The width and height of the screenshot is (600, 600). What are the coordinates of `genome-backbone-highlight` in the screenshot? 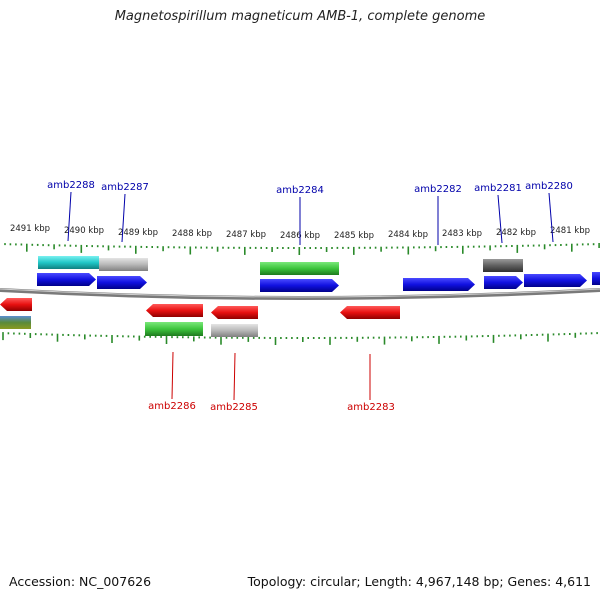 It's located at (300, 293).